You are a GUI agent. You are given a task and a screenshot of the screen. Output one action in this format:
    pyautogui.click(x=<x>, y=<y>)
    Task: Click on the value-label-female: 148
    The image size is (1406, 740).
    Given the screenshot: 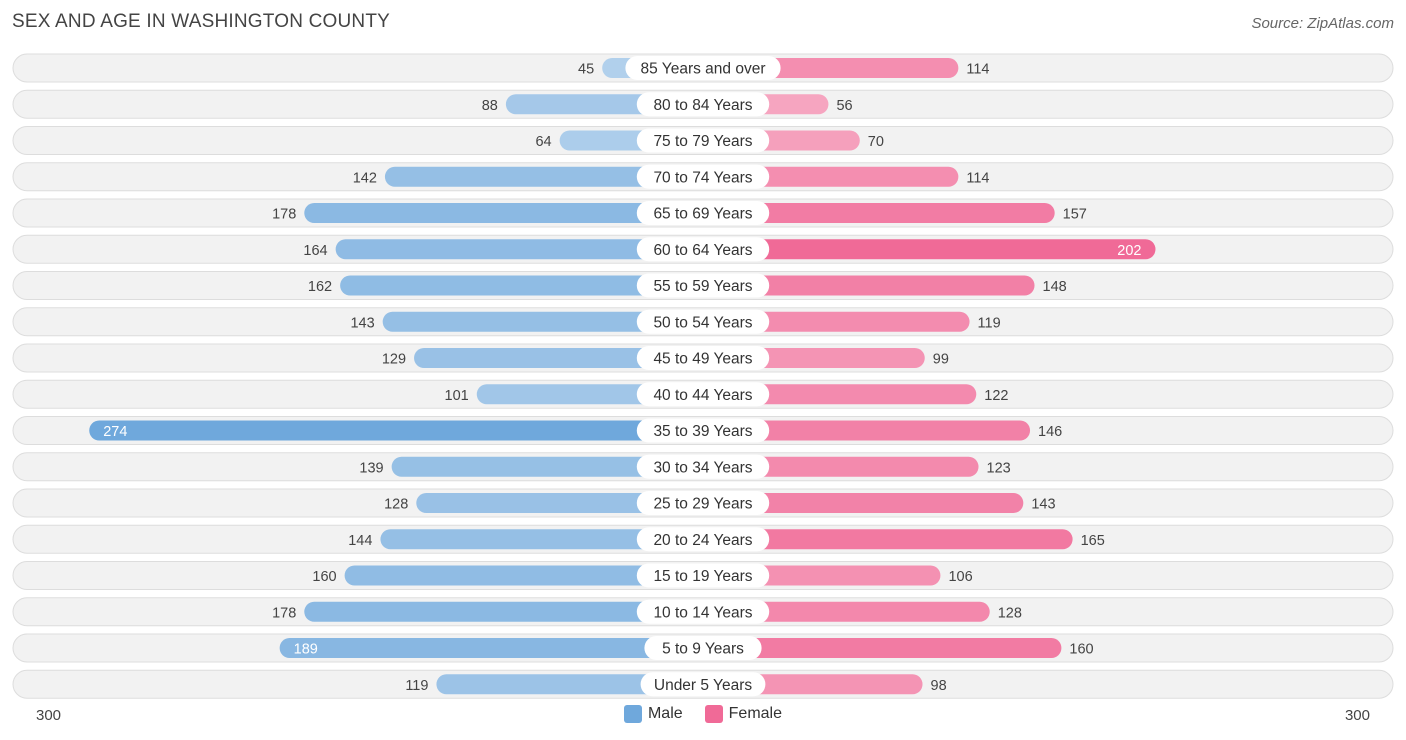 What is the action you would take?
    pyautogui.click(x=1055, y=287)
    